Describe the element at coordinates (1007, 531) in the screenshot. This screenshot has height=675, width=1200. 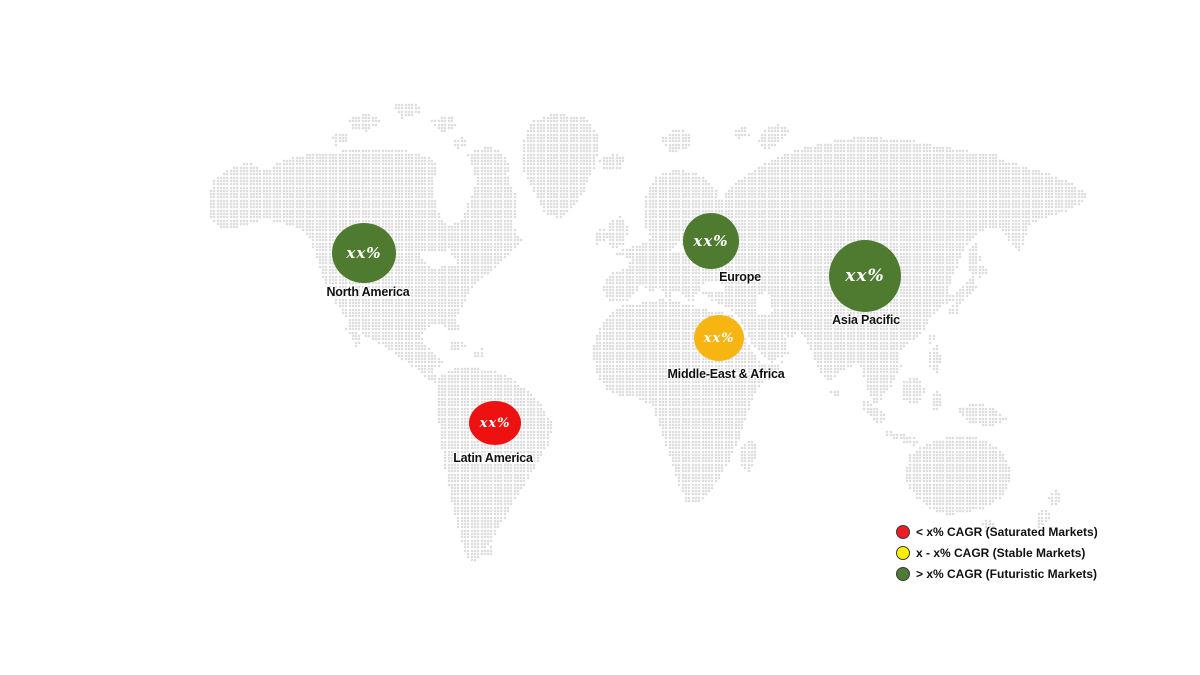
I see `legend-label-saturated: < x% CAGR (Saturated Markets)` at that location.